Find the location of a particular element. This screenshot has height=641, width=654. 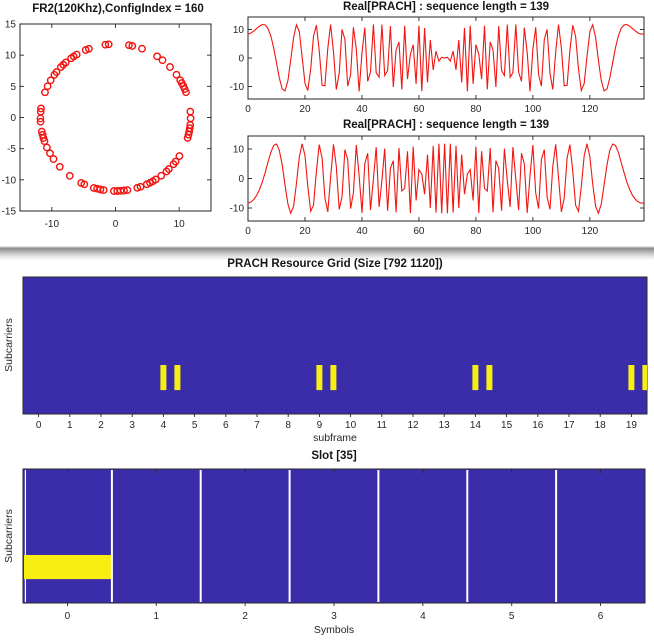

prach-real-2-waveform is located at coordinates (445, 179).